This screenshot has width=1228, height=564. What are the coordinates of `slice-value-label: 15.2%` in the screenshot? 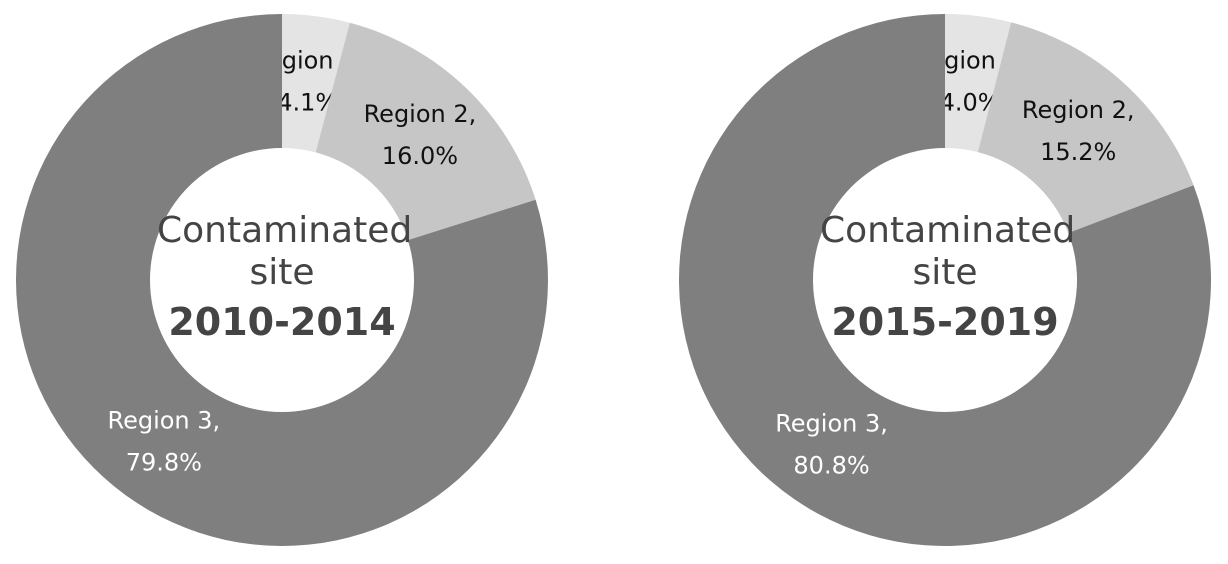 It's located at (1078, 152).